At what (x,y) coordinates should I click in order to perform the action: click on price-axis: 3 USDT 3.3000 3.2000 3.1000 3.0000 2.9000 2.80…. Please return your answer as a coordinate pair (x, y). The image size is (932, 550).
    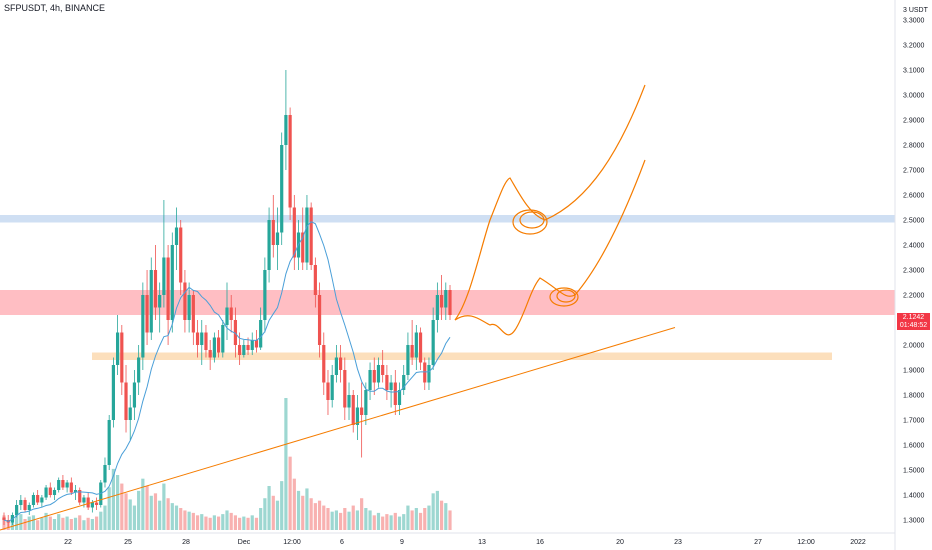
    Looking at the image, I should click on (911, 275).